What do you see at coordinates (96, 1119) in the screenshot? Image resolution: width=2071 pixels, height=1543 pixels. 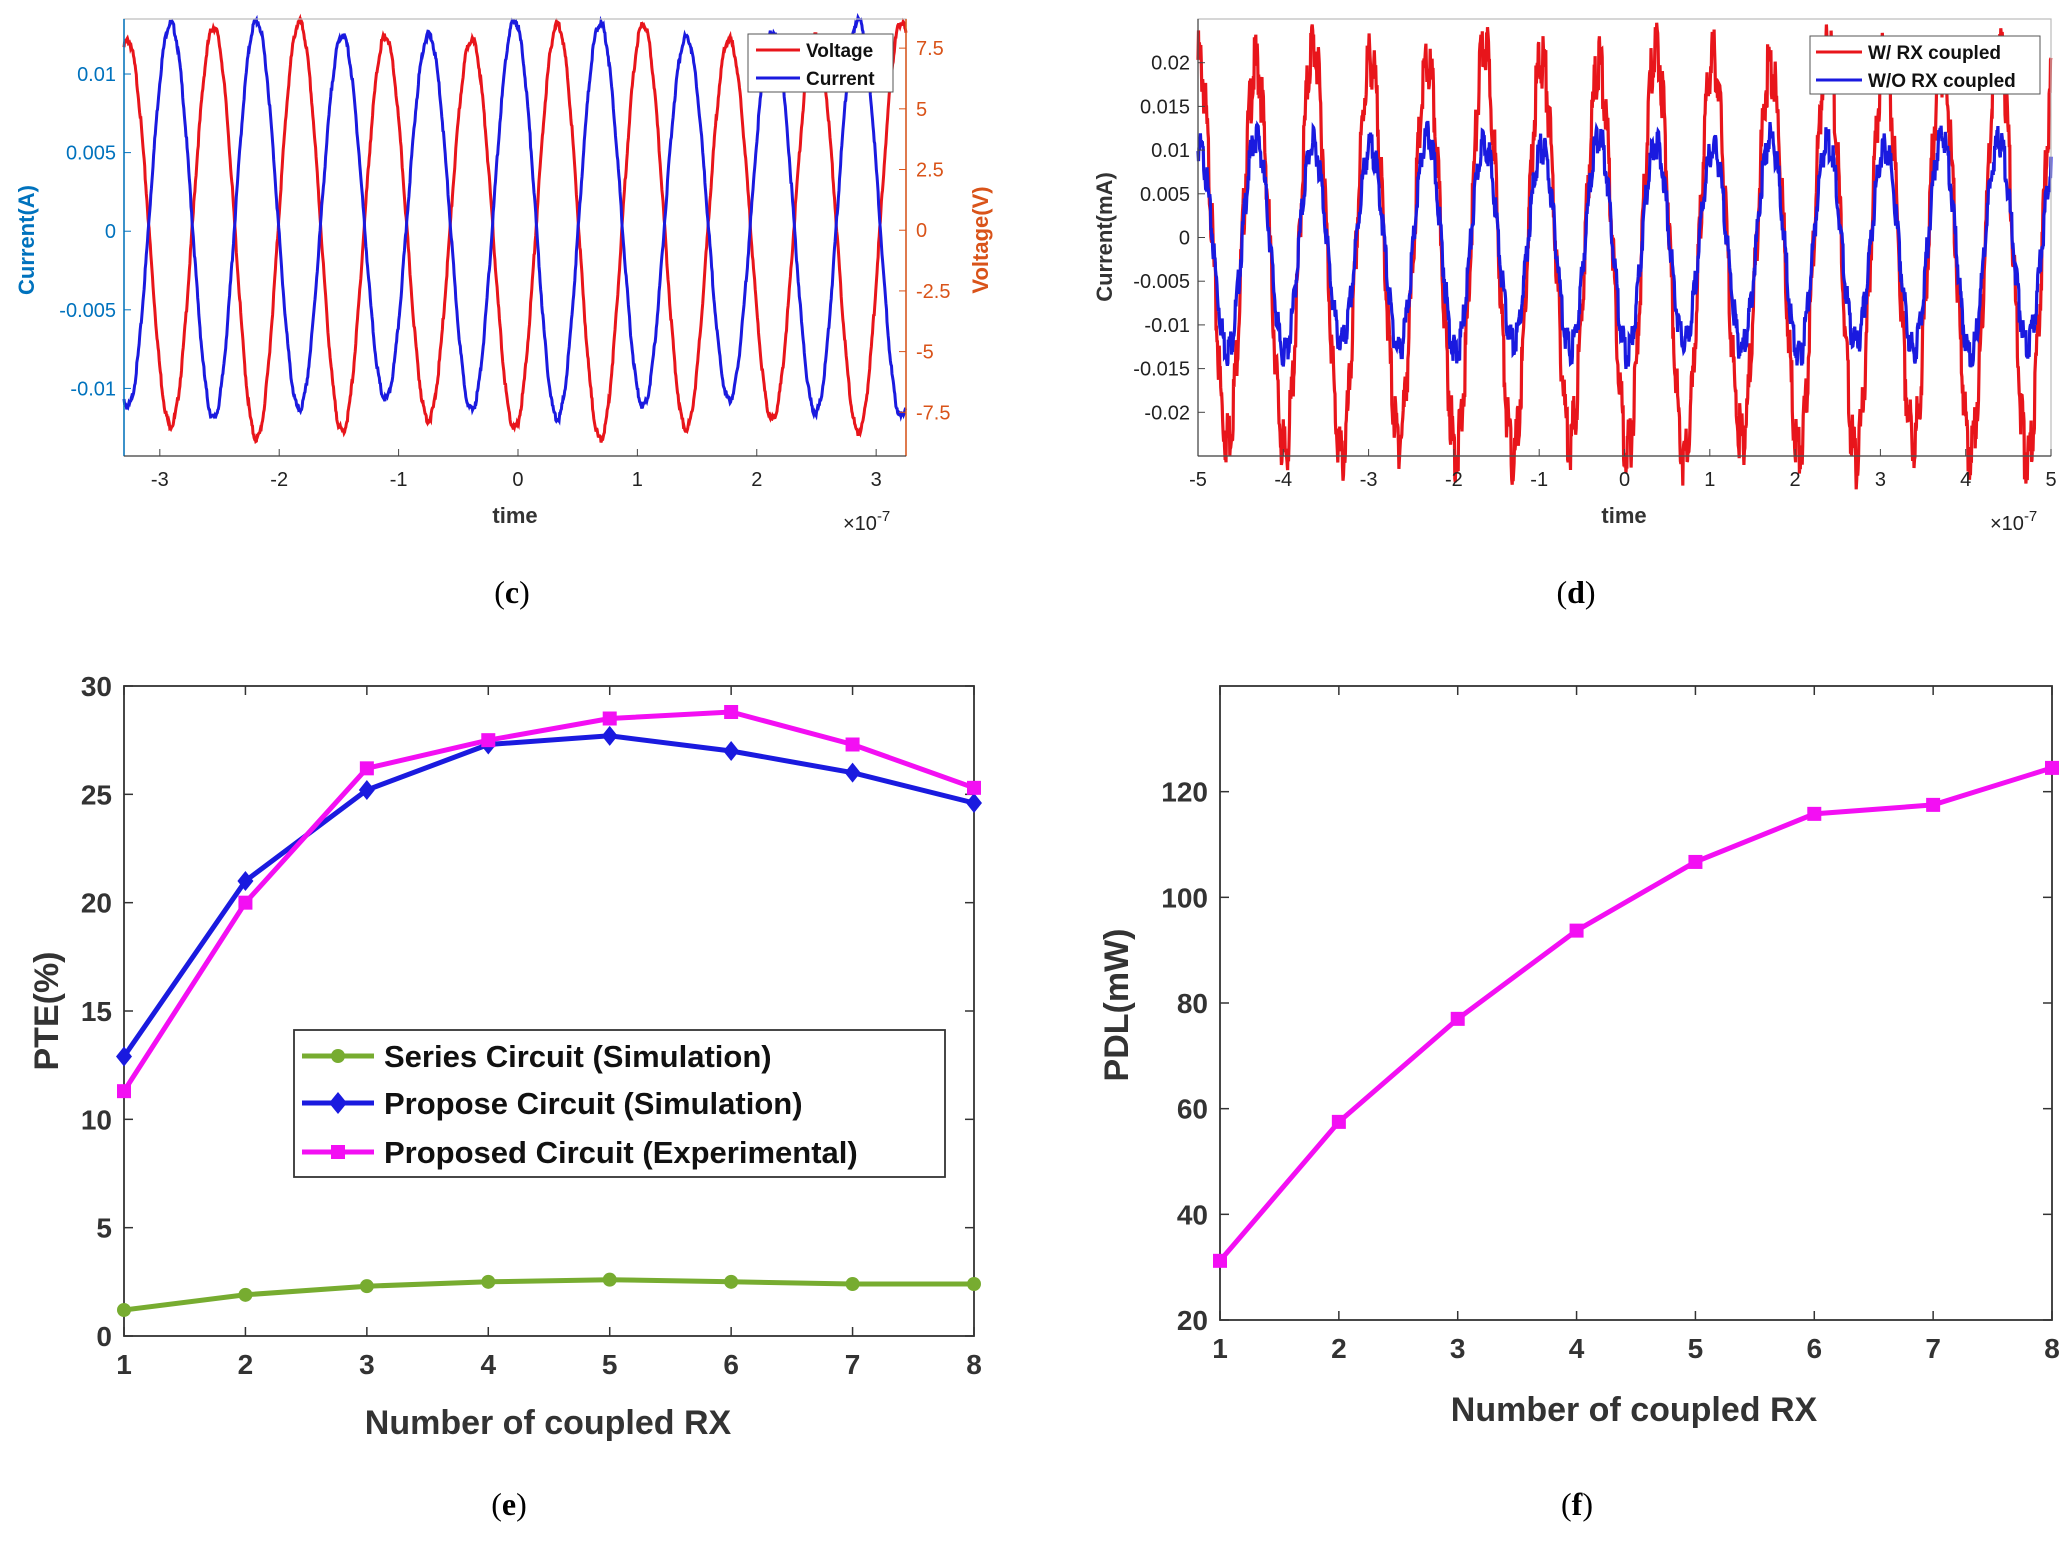 I see `panel-e-ytick-label: 10` at bounding box center [96, 1119].